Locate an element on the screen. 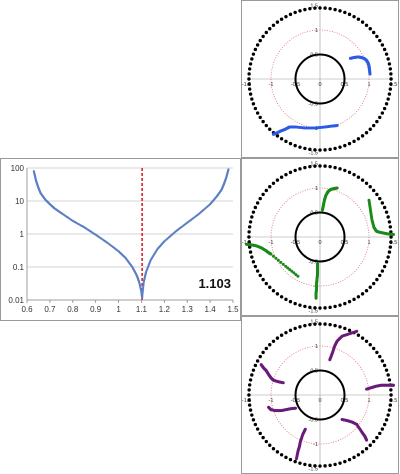  x-tick-label: 1.1 is located at coordinates (142, 309).